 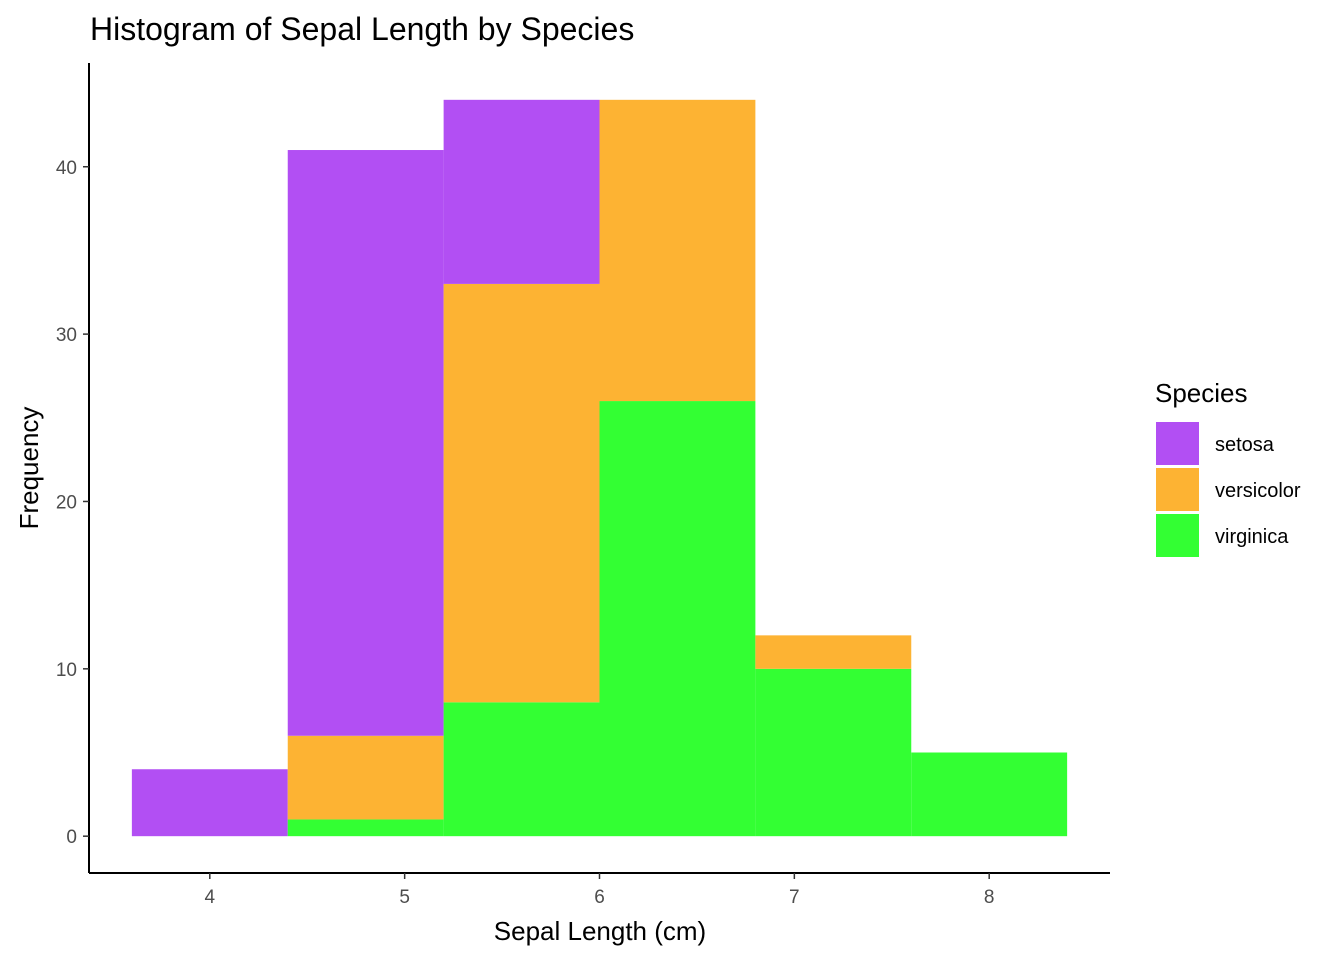 I want to click on legend-swatch-setosa, so click(x=1177, y=443).